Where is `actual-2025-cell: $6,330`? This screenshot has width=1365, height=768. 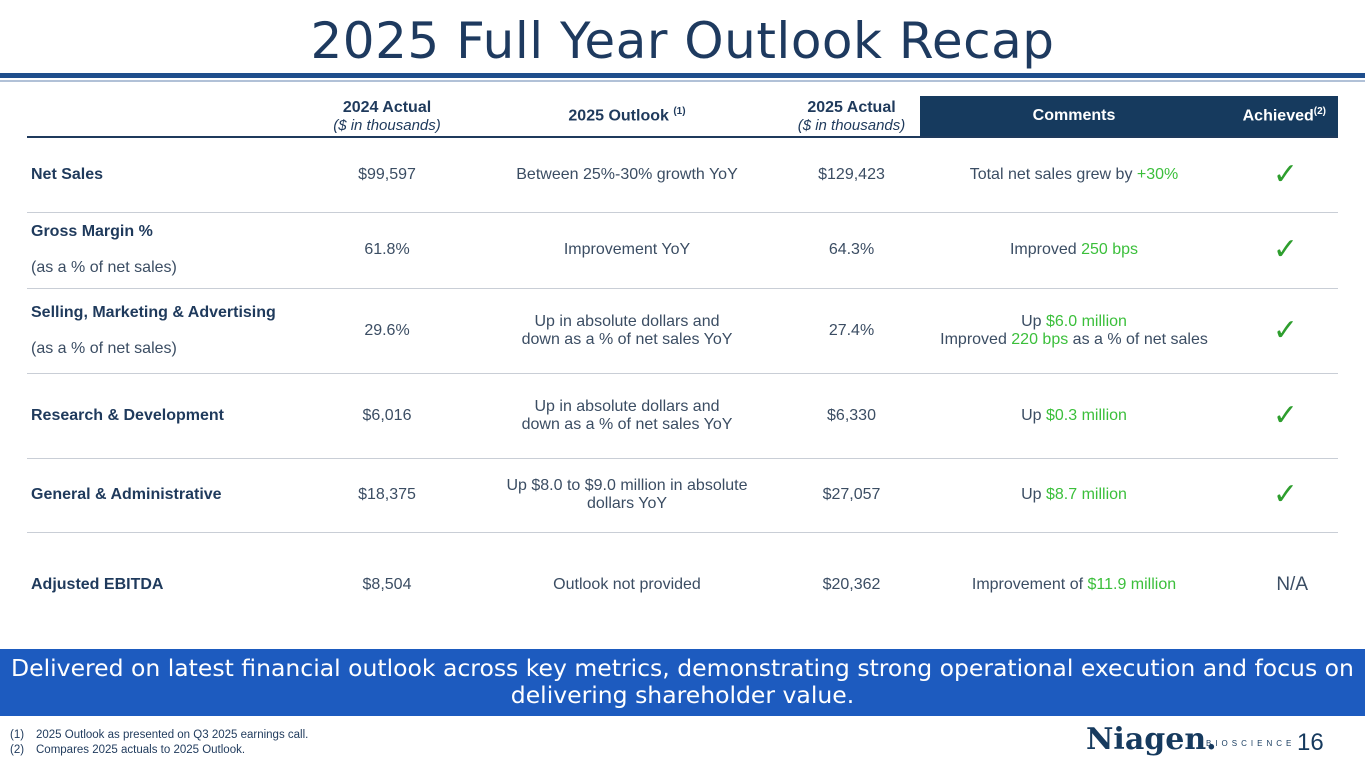 actual-2025-cell: $6,330 is located at coordinates (851, 416).